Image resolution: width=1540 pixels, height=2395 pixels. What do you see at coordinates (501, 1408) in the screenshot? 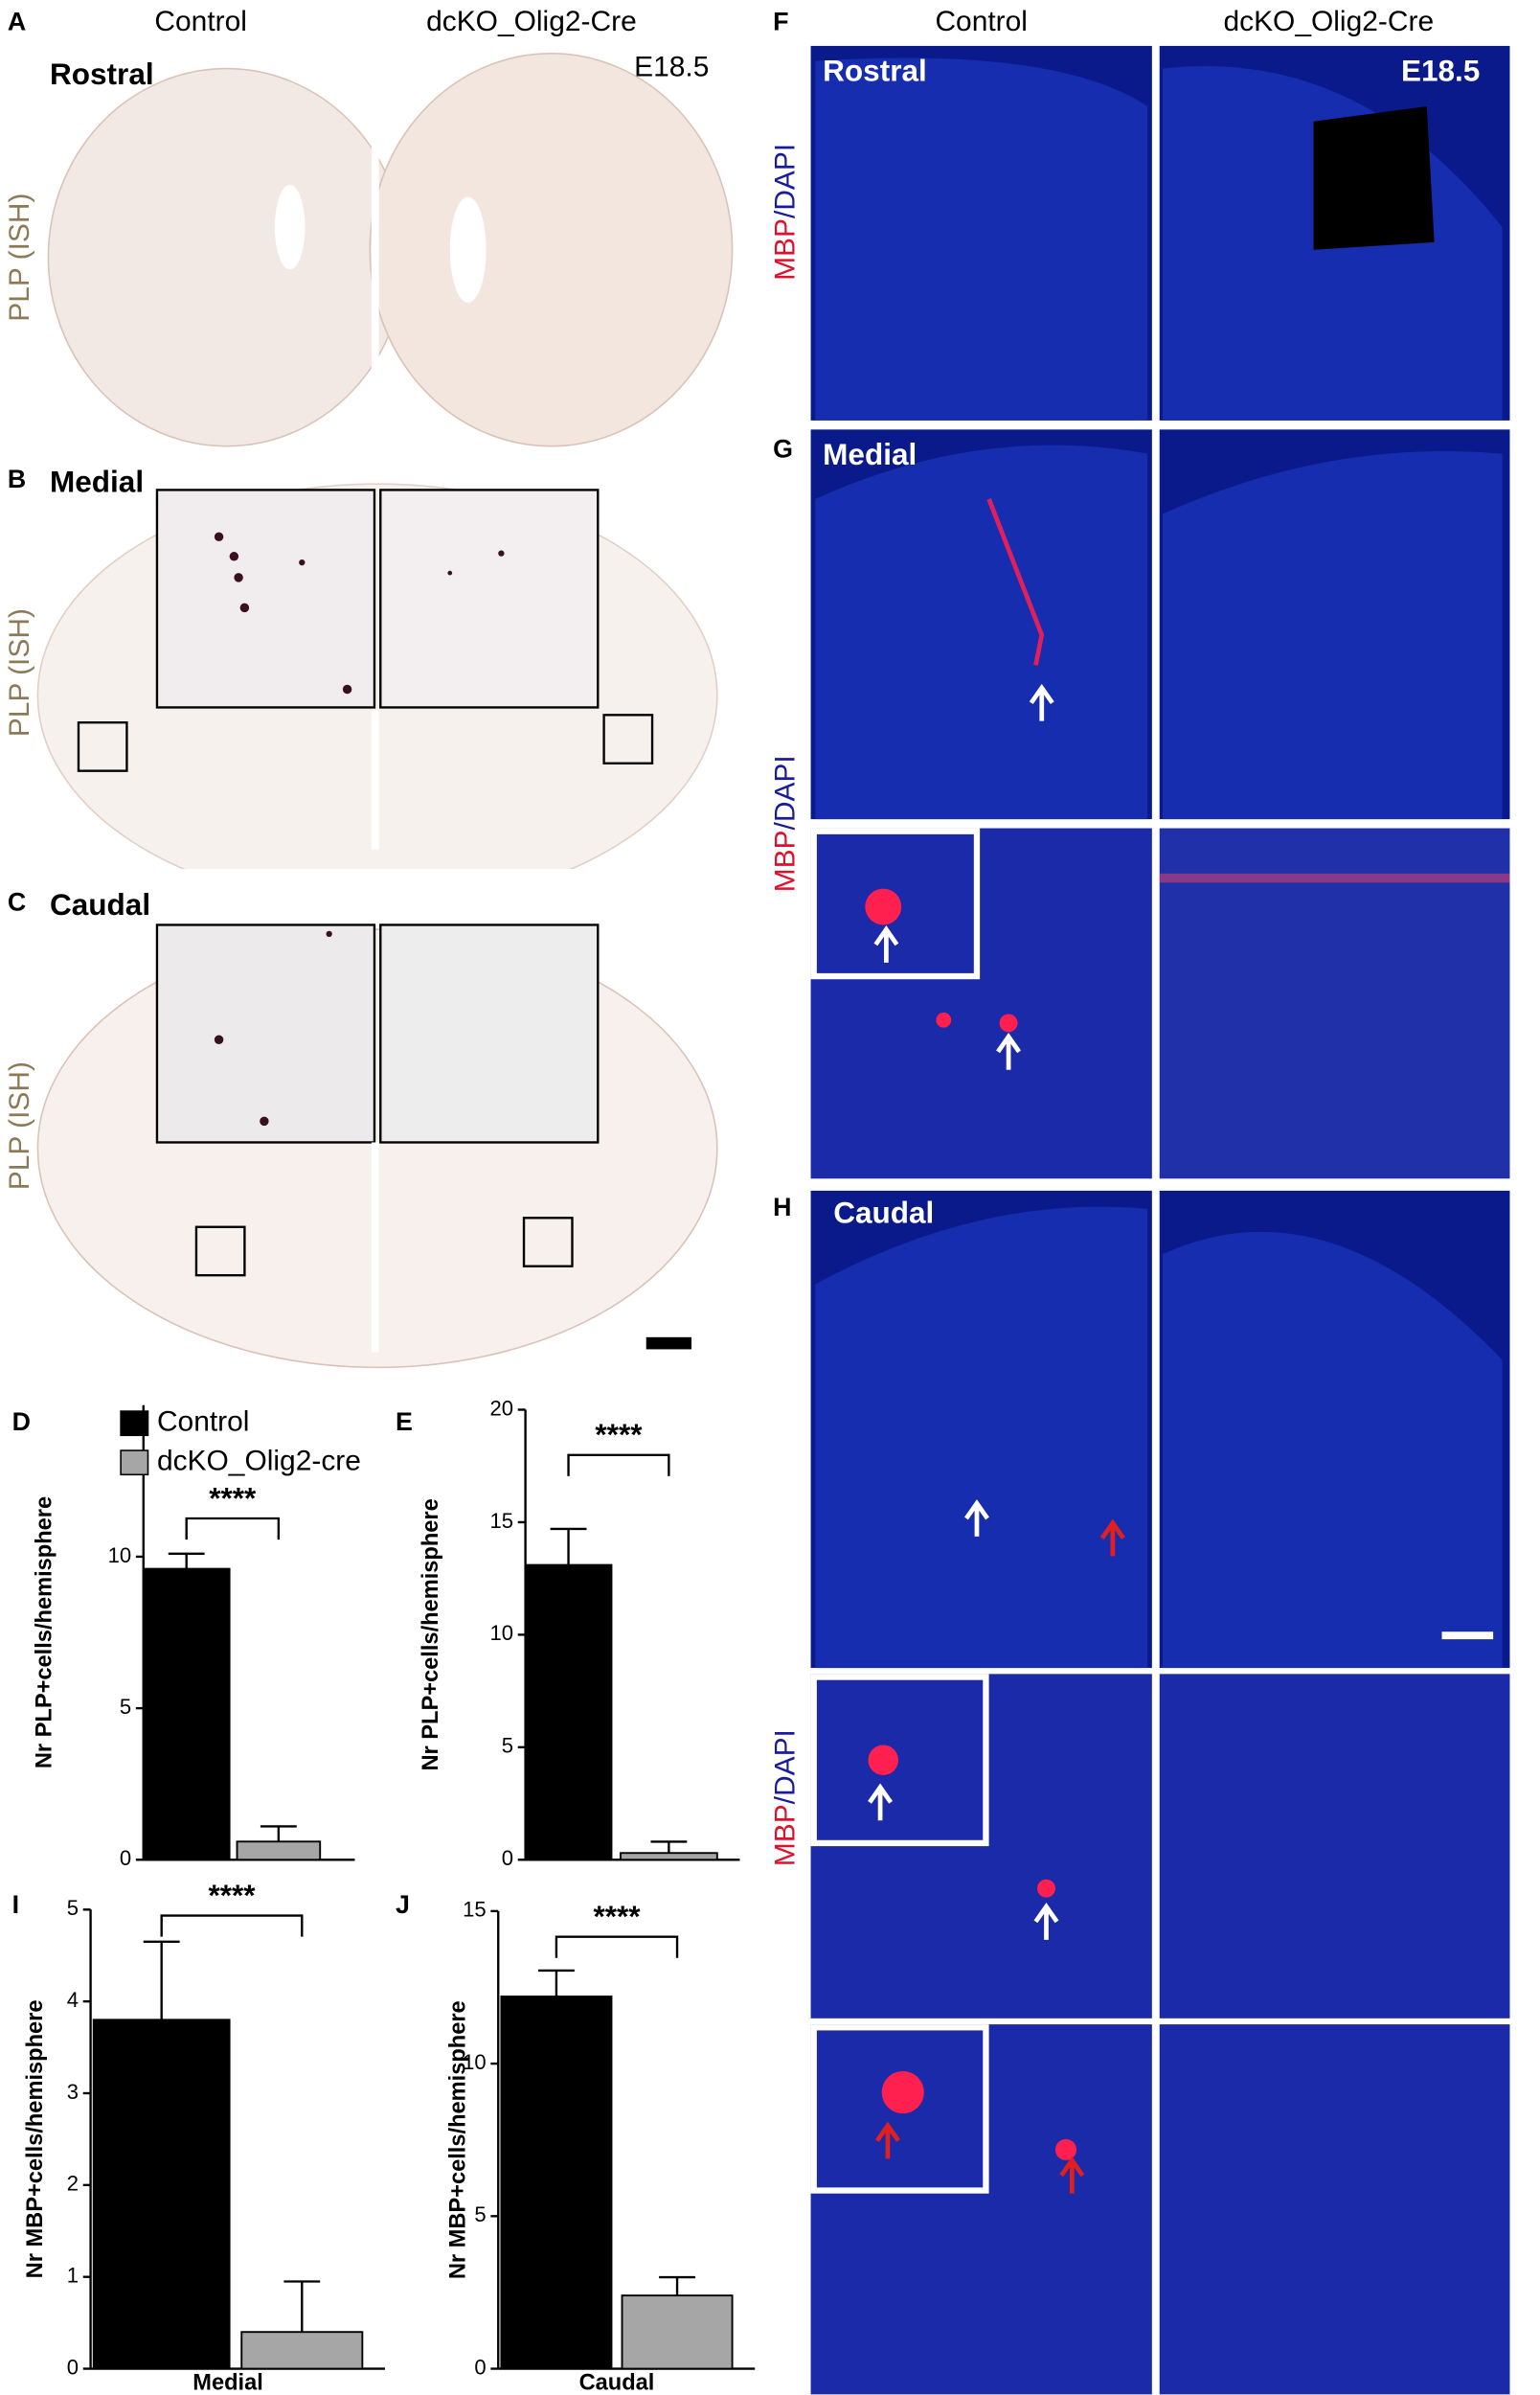
I see `y-tick-label: 20` at bounding box center [501, 1408].